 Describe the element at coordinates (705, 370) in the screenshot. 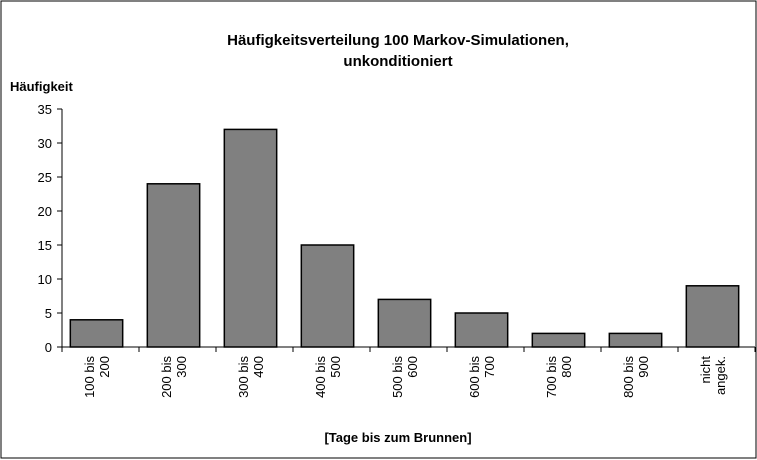

I see `x-tick-label: nicht` at that location.